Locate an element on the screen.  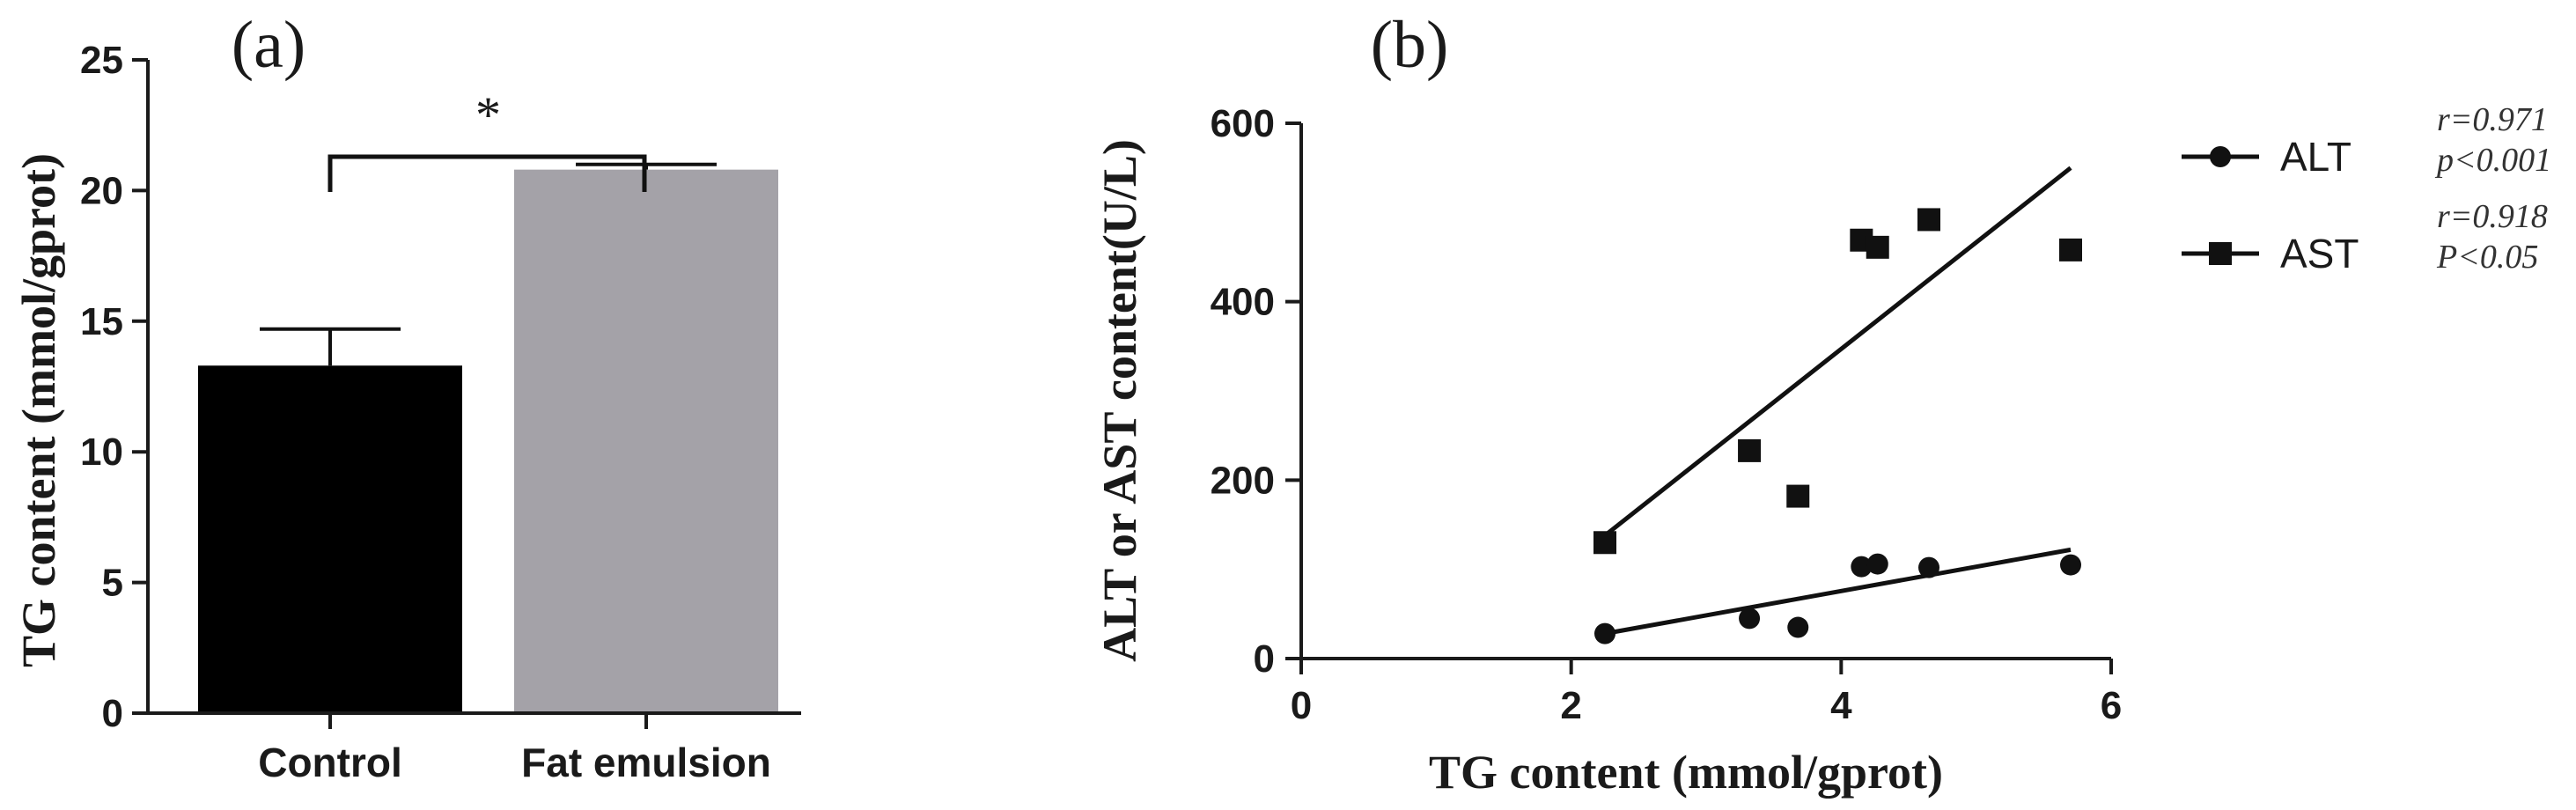
x-tick-label: 0 is located at coordinates (1301, 705).